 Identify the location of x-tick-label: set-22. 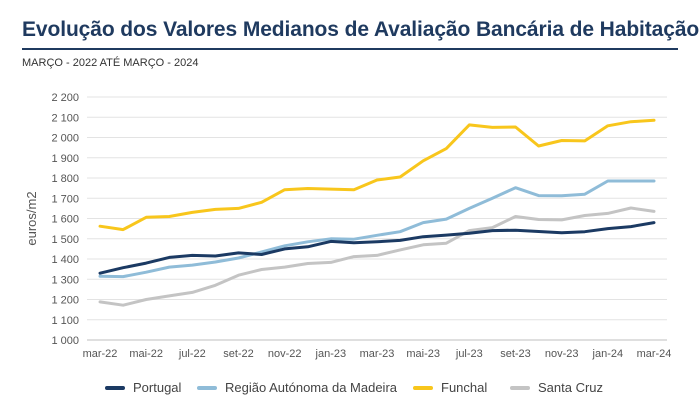
(238, 354).